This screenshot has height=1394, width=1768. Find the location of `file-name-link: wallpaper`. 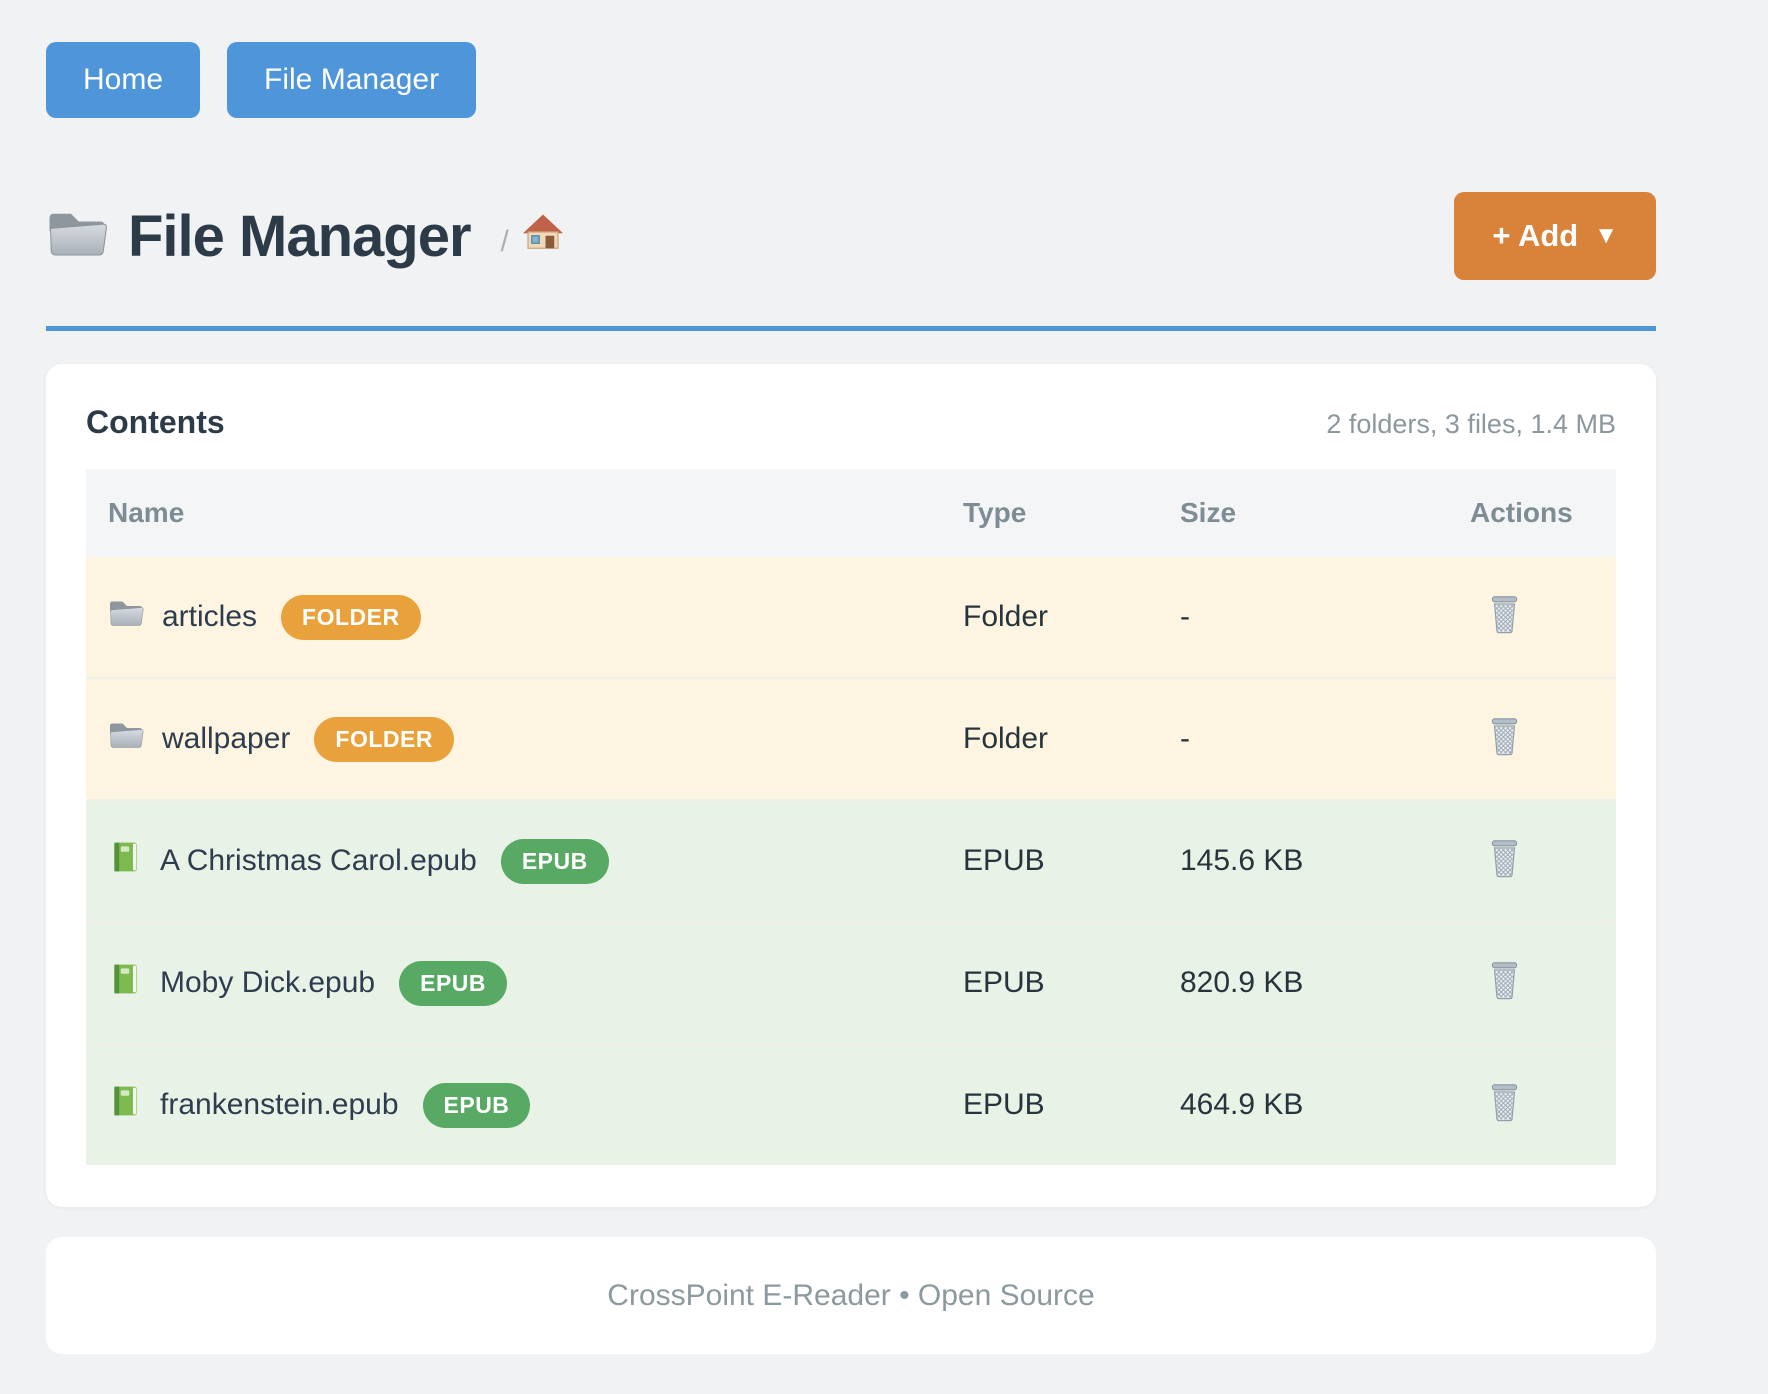

file-name-link: wallpaper is located at coordinates (226, 738).